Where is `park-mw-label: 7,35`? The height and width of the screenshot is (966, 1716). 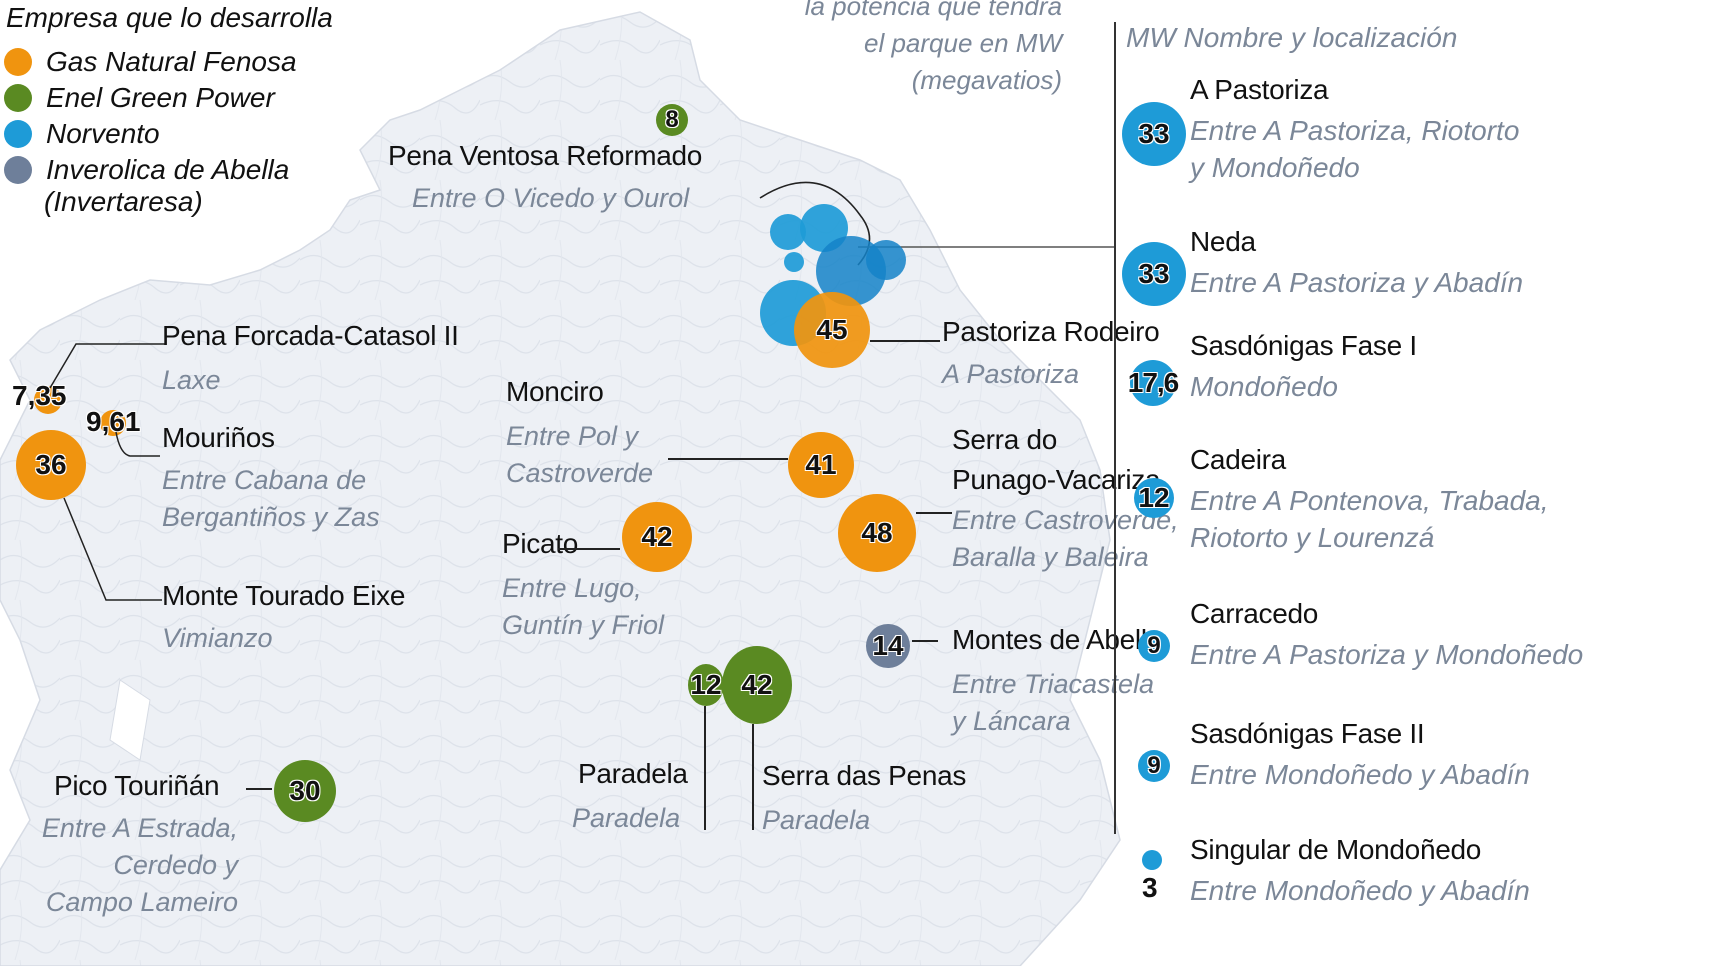 park-mw-label: 7,35 is located at coordinates (39, 395).